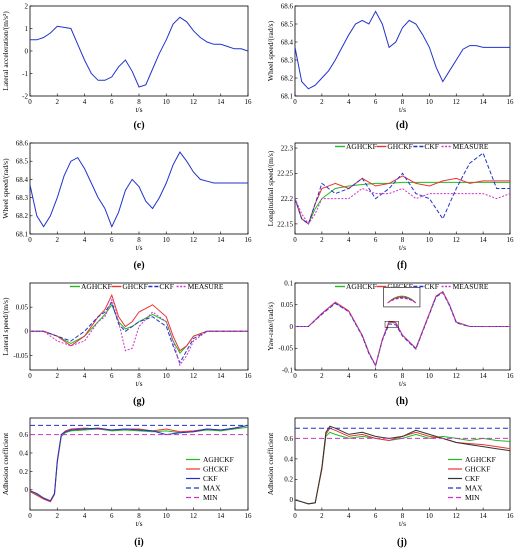 The image size is (517, 550). What do you see at coordinates (139, 240) in the screenshot?
I see `chart-2-xtick-label: 8` at bounding box center [139, 240].